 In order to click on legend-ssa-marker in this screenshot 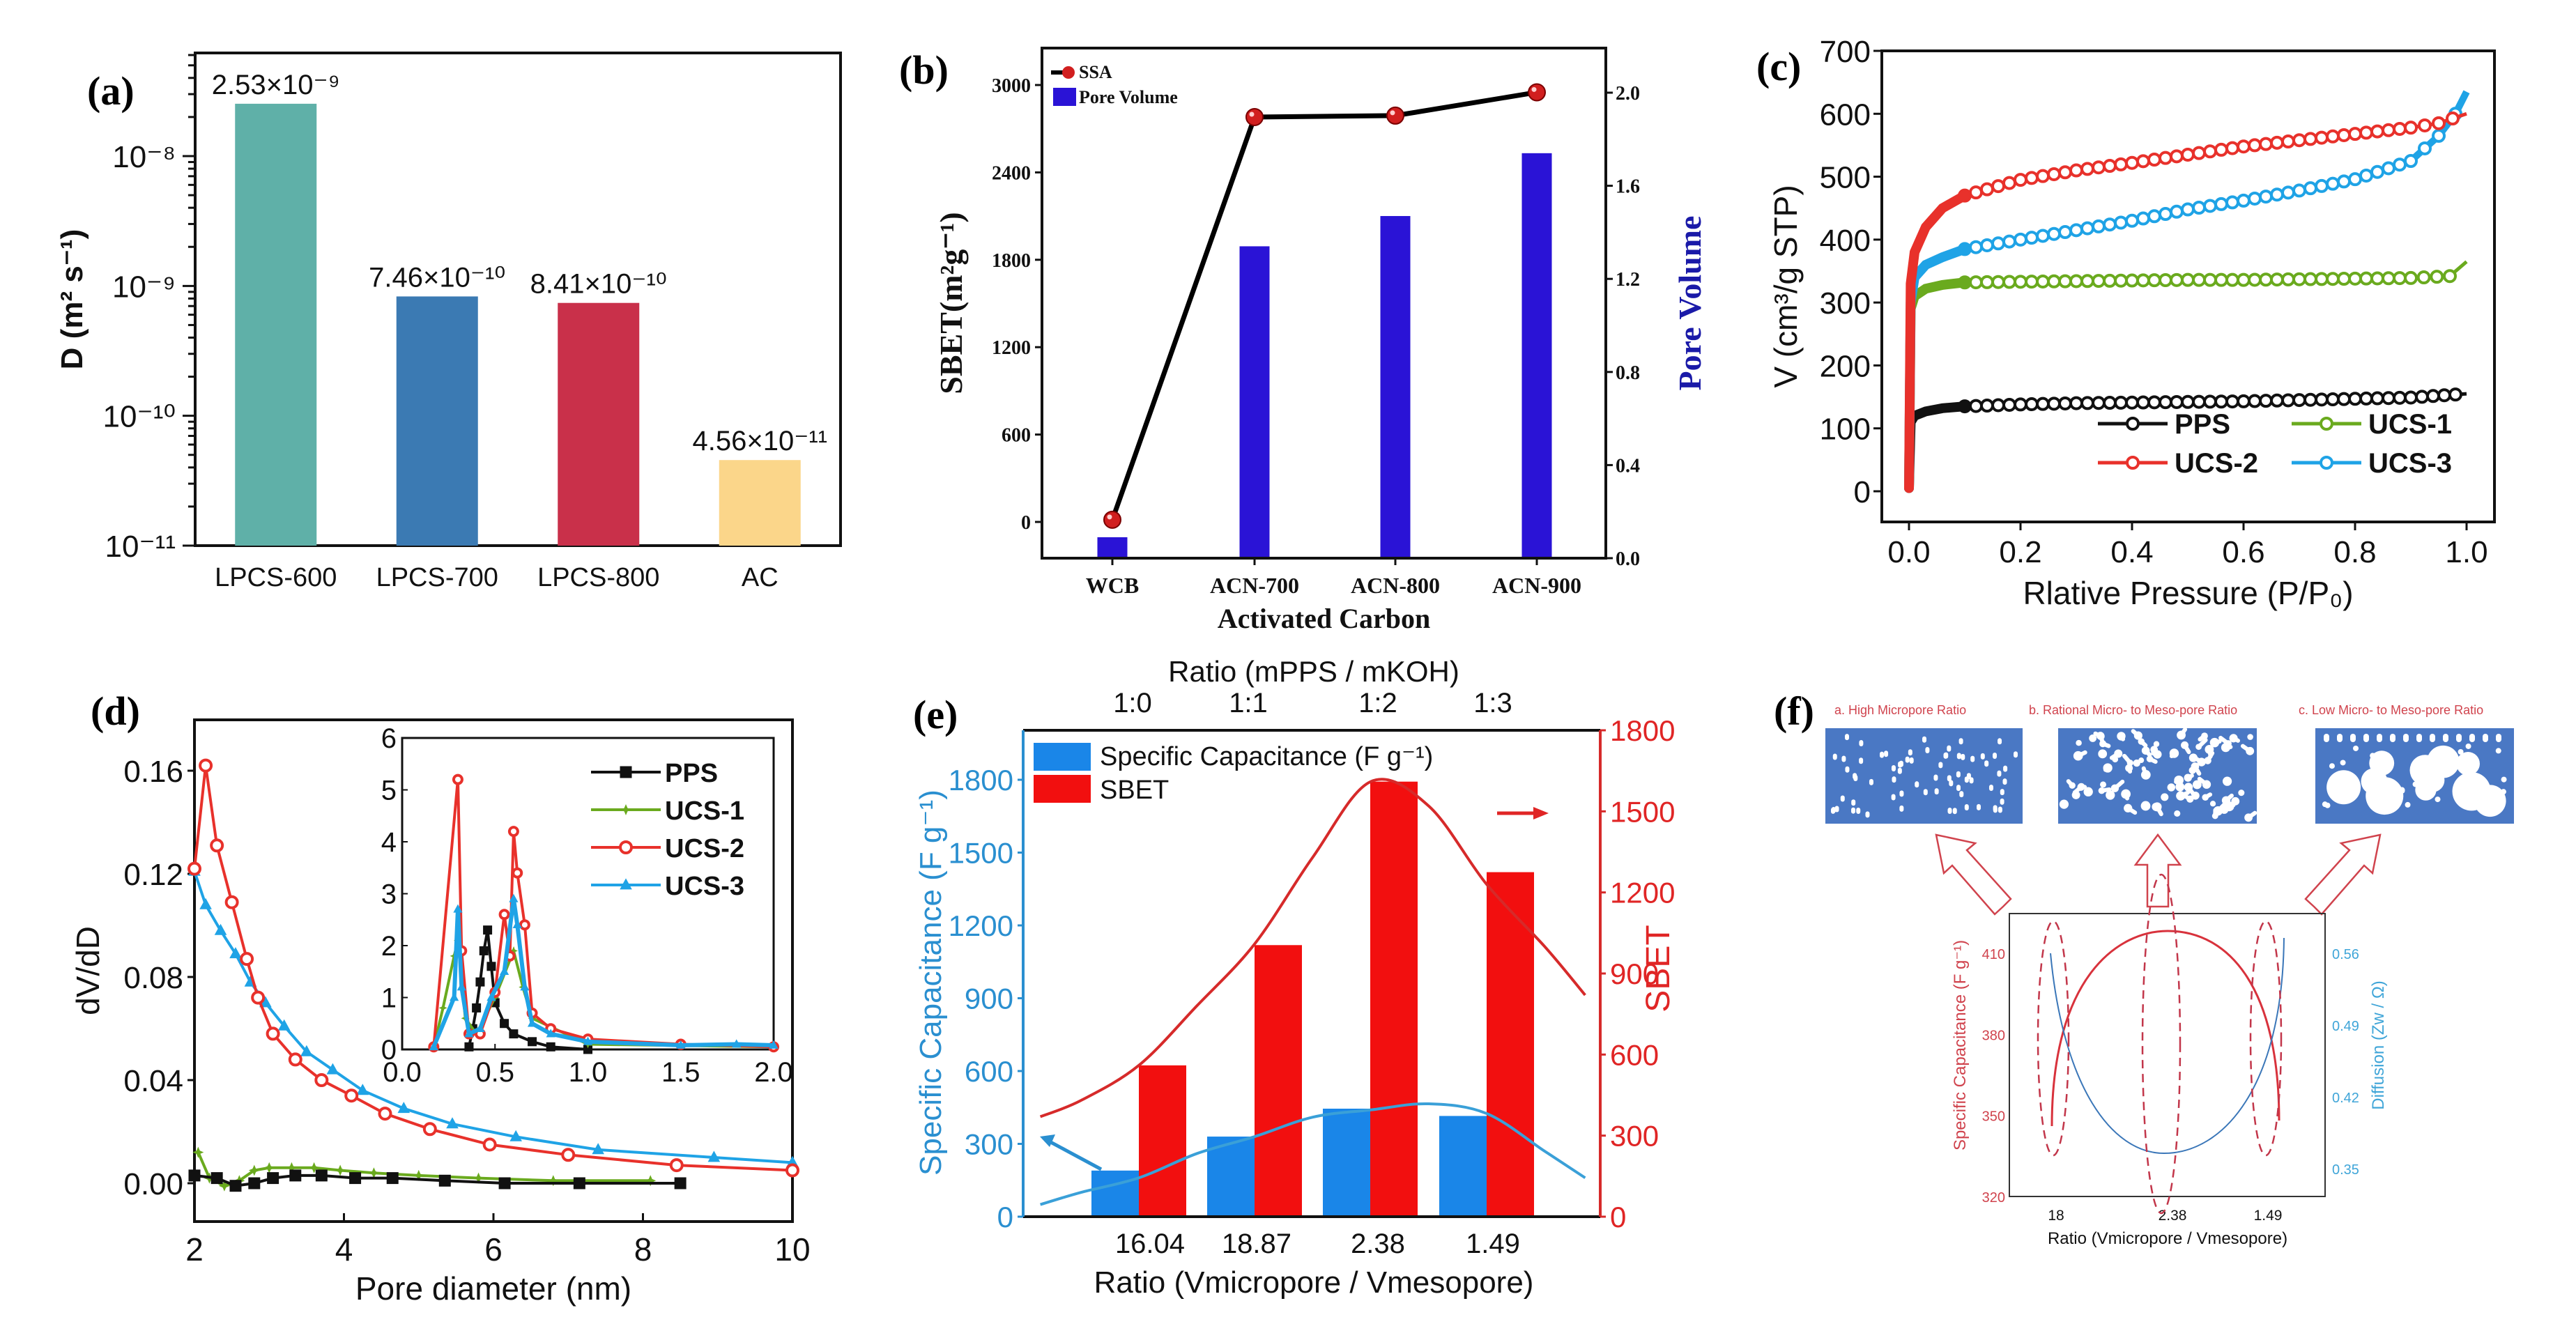, I will do `click(1068, 72)`.